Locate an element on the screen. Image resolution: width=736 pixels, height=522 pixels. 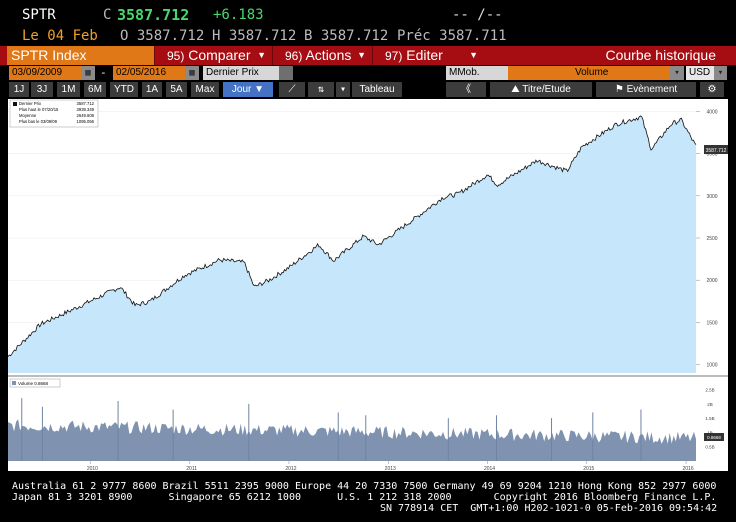
volume-axis: 2.5B 2B 1.5B 1B 0.5B is located at coordinates (709, 419).